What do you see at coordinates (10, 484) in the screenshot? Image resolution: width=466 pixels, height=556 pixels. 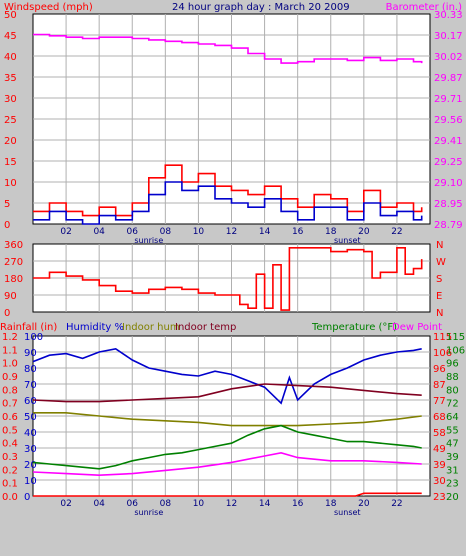 I see `rainfall-tick-label: 0.1` at bounding box center [10, 484].